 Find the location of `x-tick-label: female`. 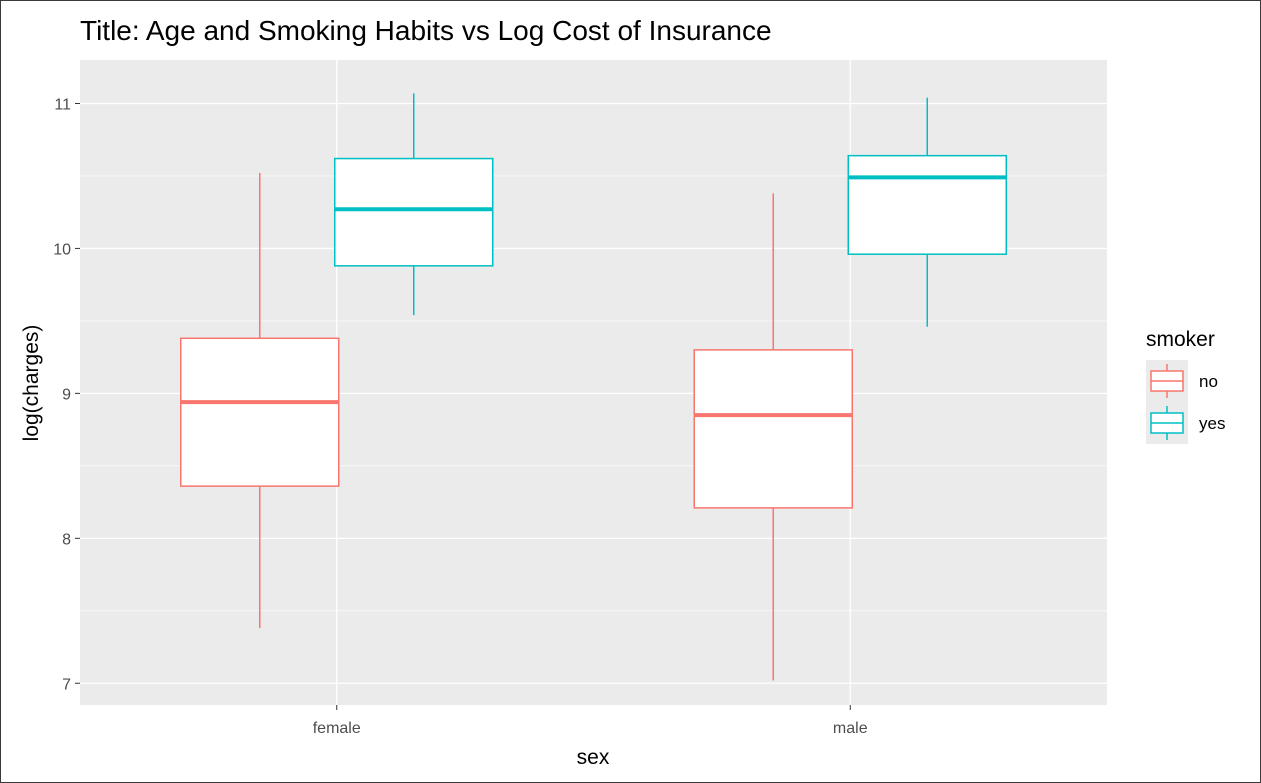

x-tick-label: female is located at coordinates (337, 728).